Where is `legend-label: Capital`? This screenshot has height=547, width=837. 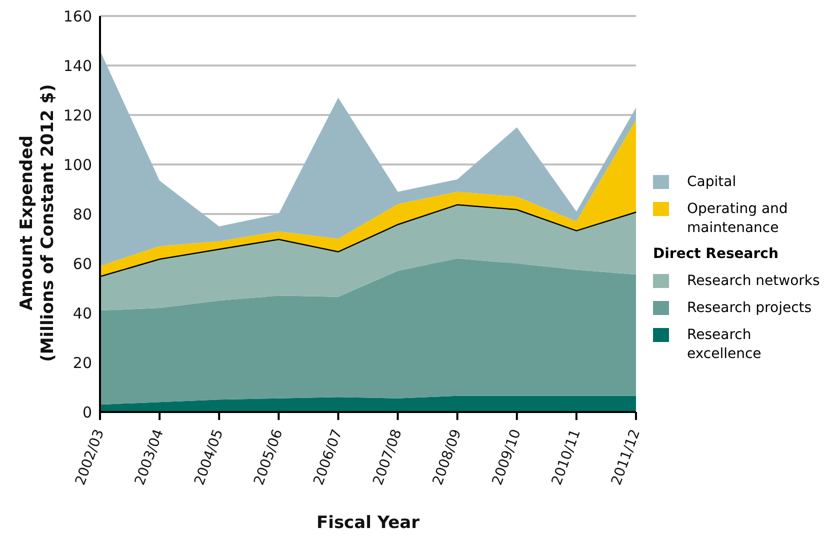
legend-label: Capital is located at coordinates (712, 182).